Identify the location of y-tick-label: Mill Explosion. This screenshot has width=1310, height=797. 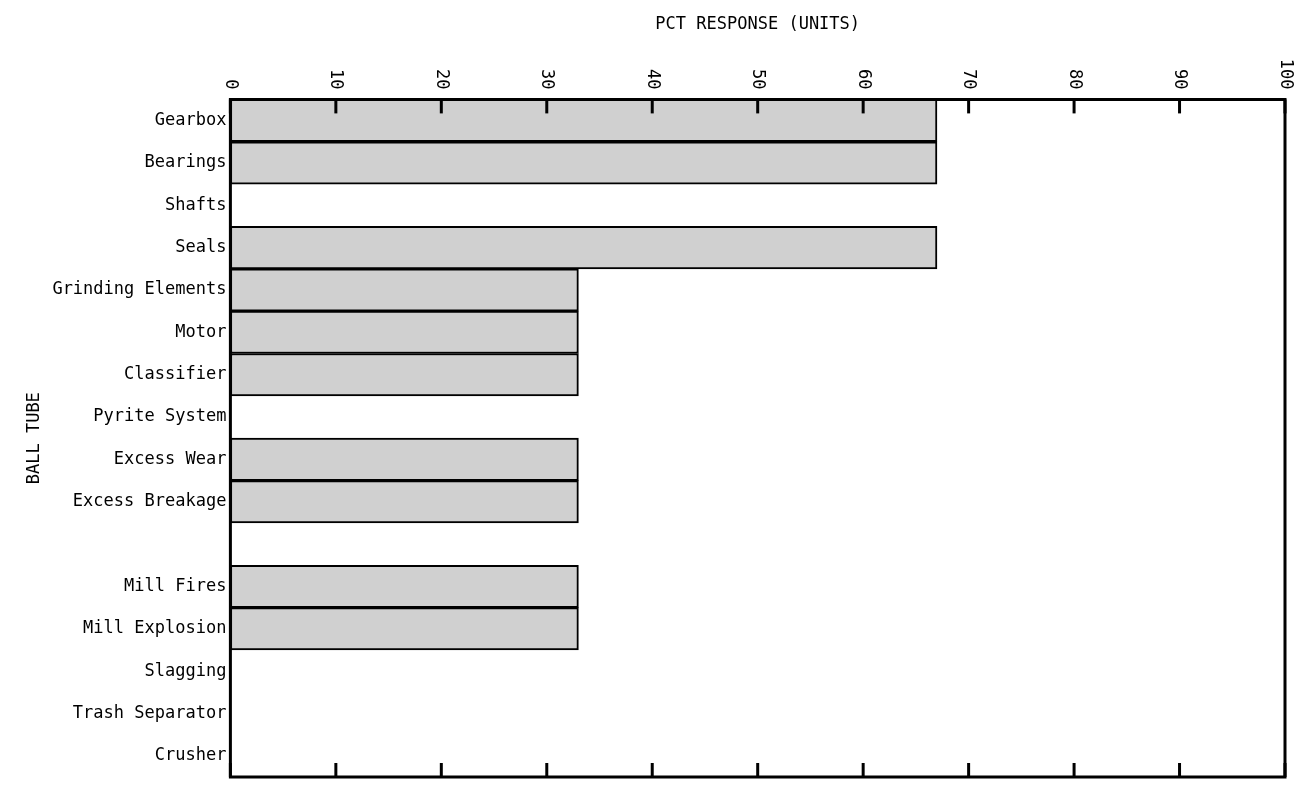
(155, 627).